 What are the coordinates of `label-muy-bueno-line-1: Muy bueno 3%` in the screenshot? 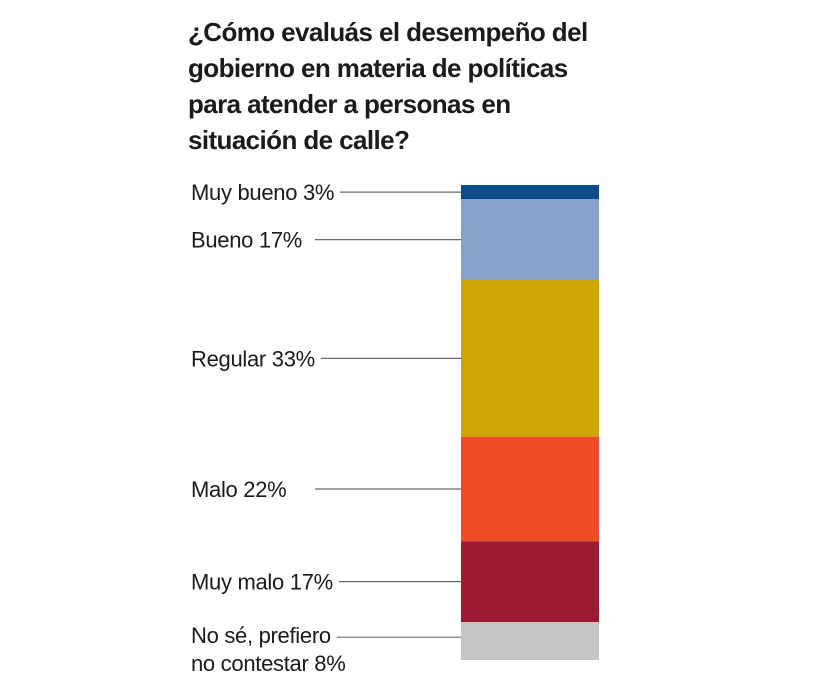 It's located at (262, 192).